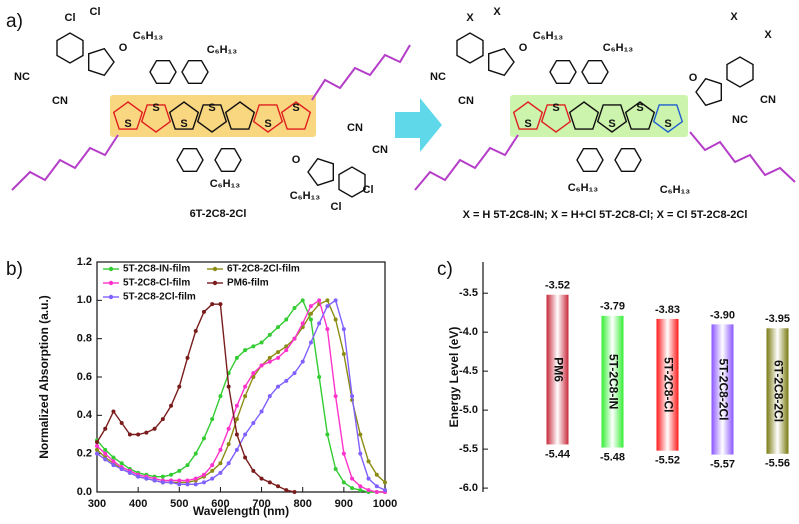  What do you see at coordinates (156, 283) in the screenshot?
I see `legend-label: 5T-2C8-Cl-film` at bounding box center [156, 283].